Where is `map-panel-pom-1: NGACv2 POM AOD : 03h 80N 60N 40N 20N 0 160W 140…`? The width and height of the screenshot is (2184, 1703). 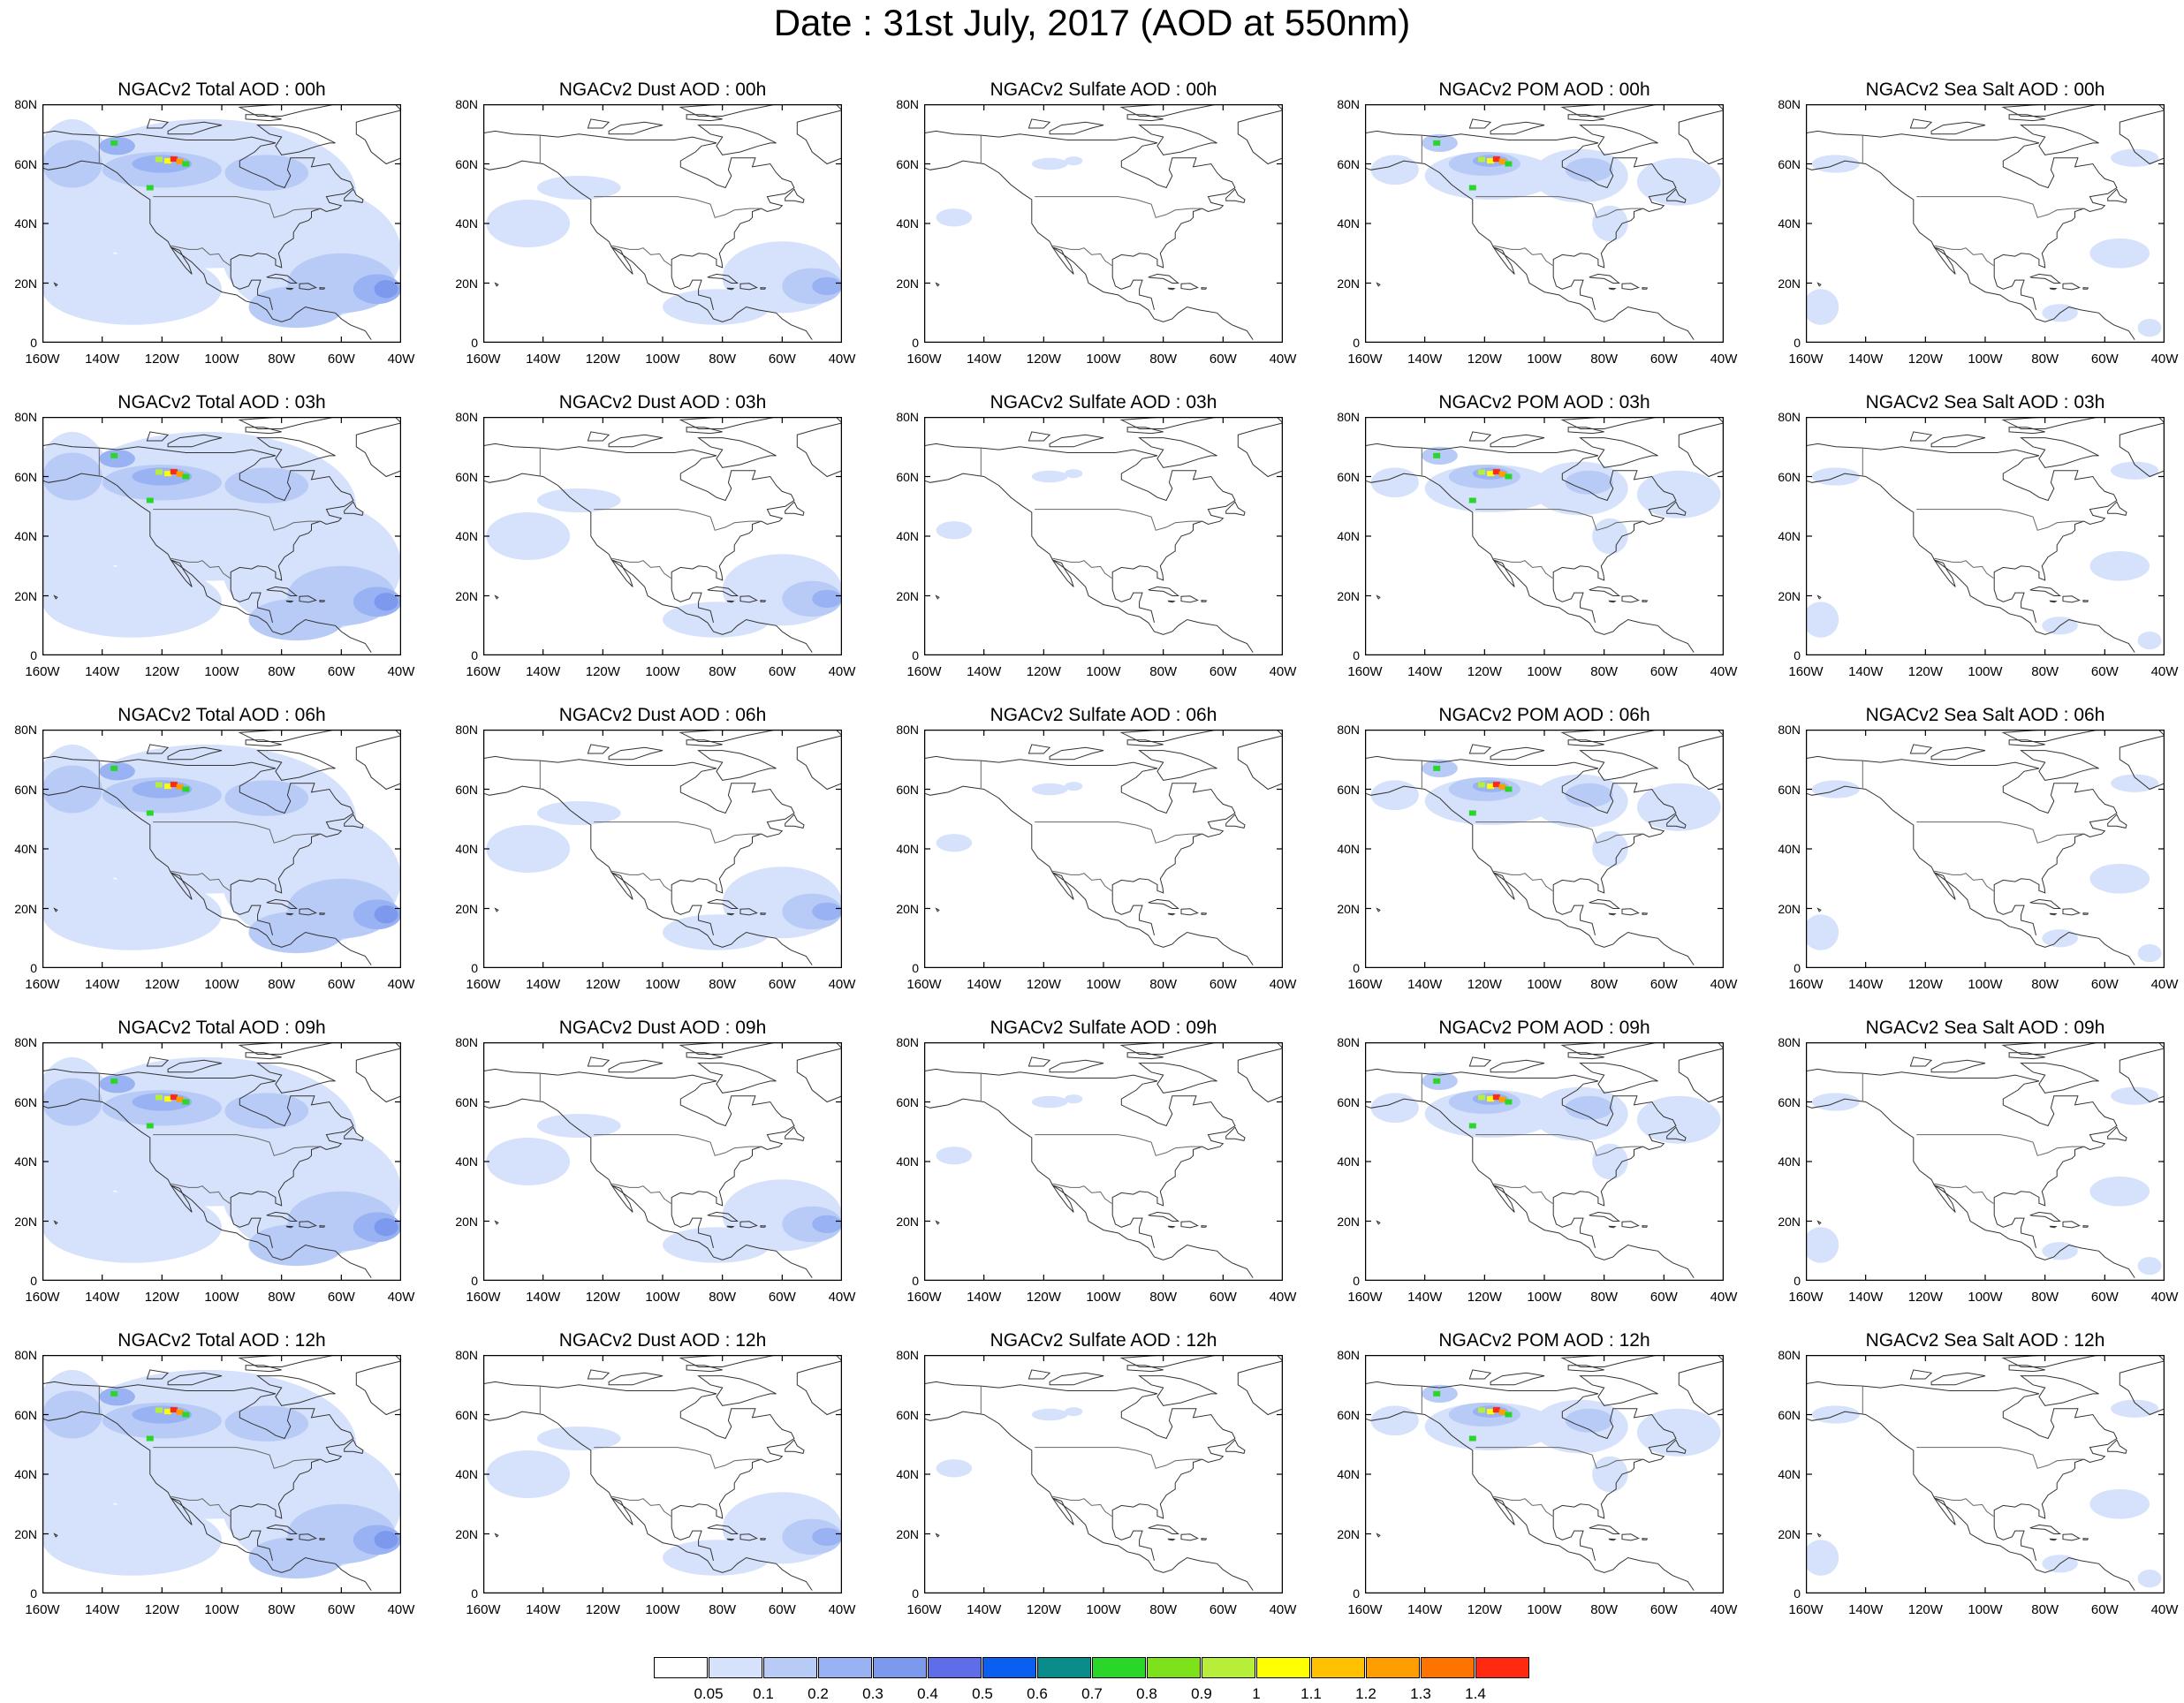 map-panel-pom-1: NGACv2 POM AOD : 03h 80N 60N 40N 20N 0 160W 140… is located at coordinates (1535, 542).